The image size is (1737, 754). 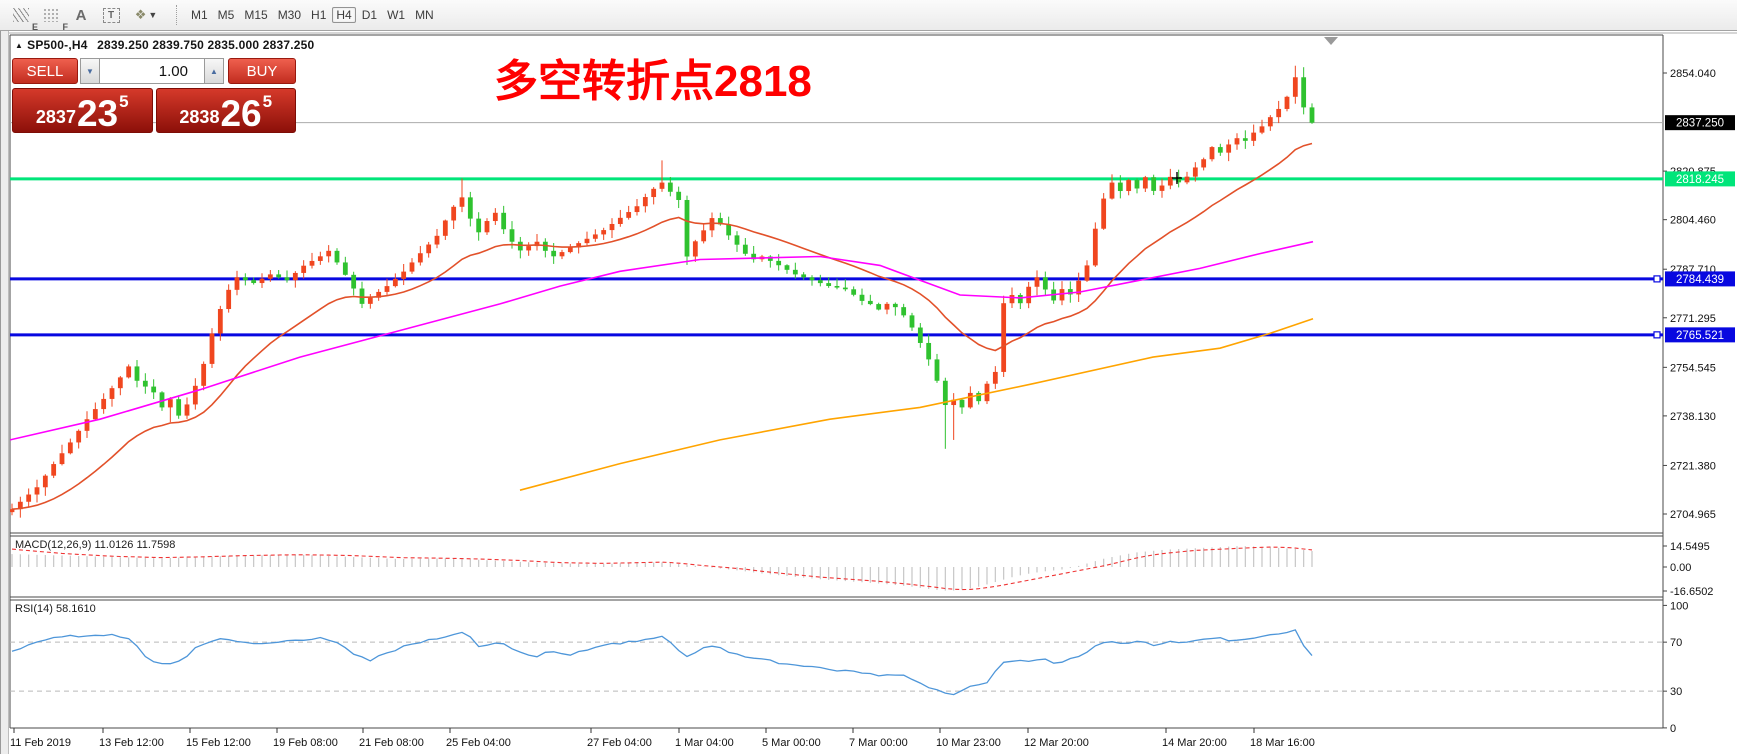 I want to click on timeframe-button-h1: H1, so click(x=319, y=14).